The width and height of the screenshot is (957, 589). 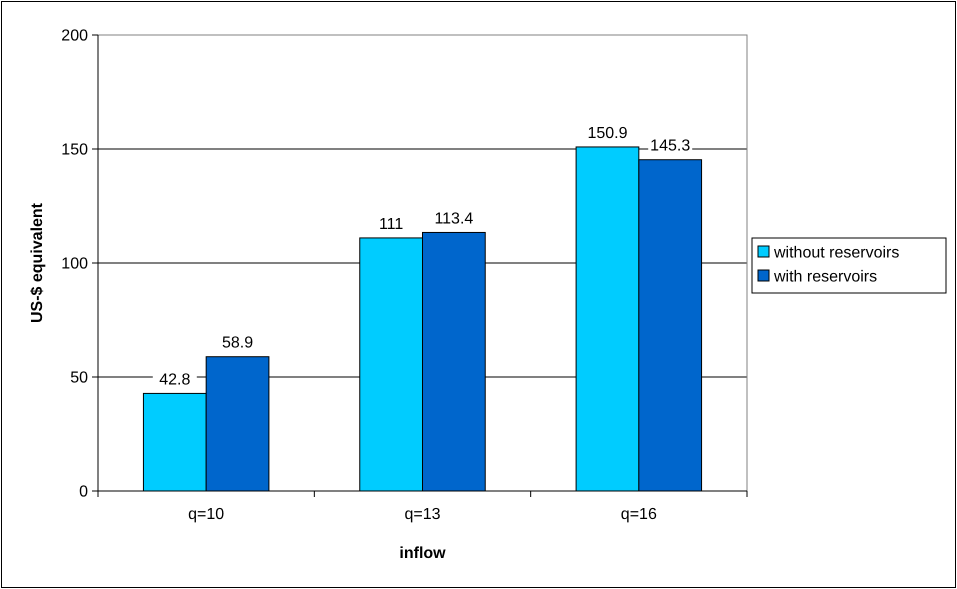 What do you see at coordinates (836, 253) in the screenshot?
I see `legend-label: without reservoirs` at bounding box center [836, 253].